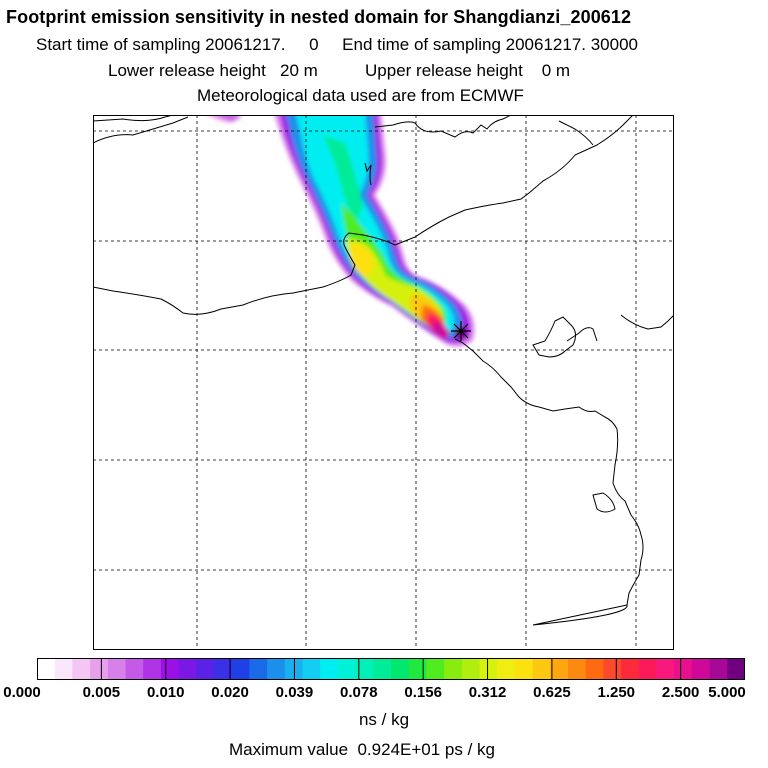  What do you see at coordinates (461, 331) in the screenshot?
I see `receptor-marker` at bounding box center [461, 331].